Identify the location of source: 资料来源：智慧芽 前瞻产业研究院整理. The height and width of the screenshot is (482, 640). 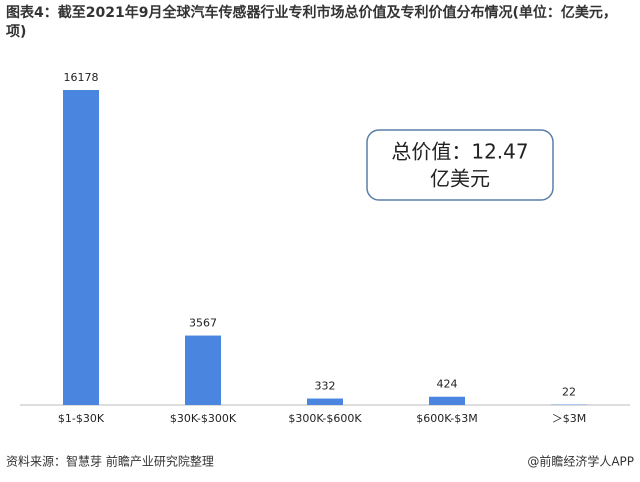
(110, 461).